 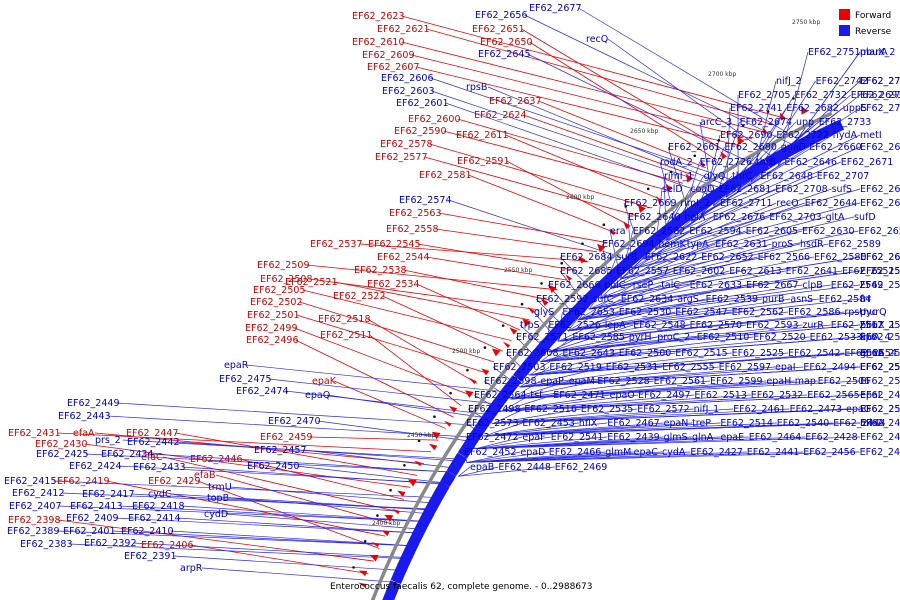 I want to click on ruler-label: 2450 kbp, so click(x=421, y=435).